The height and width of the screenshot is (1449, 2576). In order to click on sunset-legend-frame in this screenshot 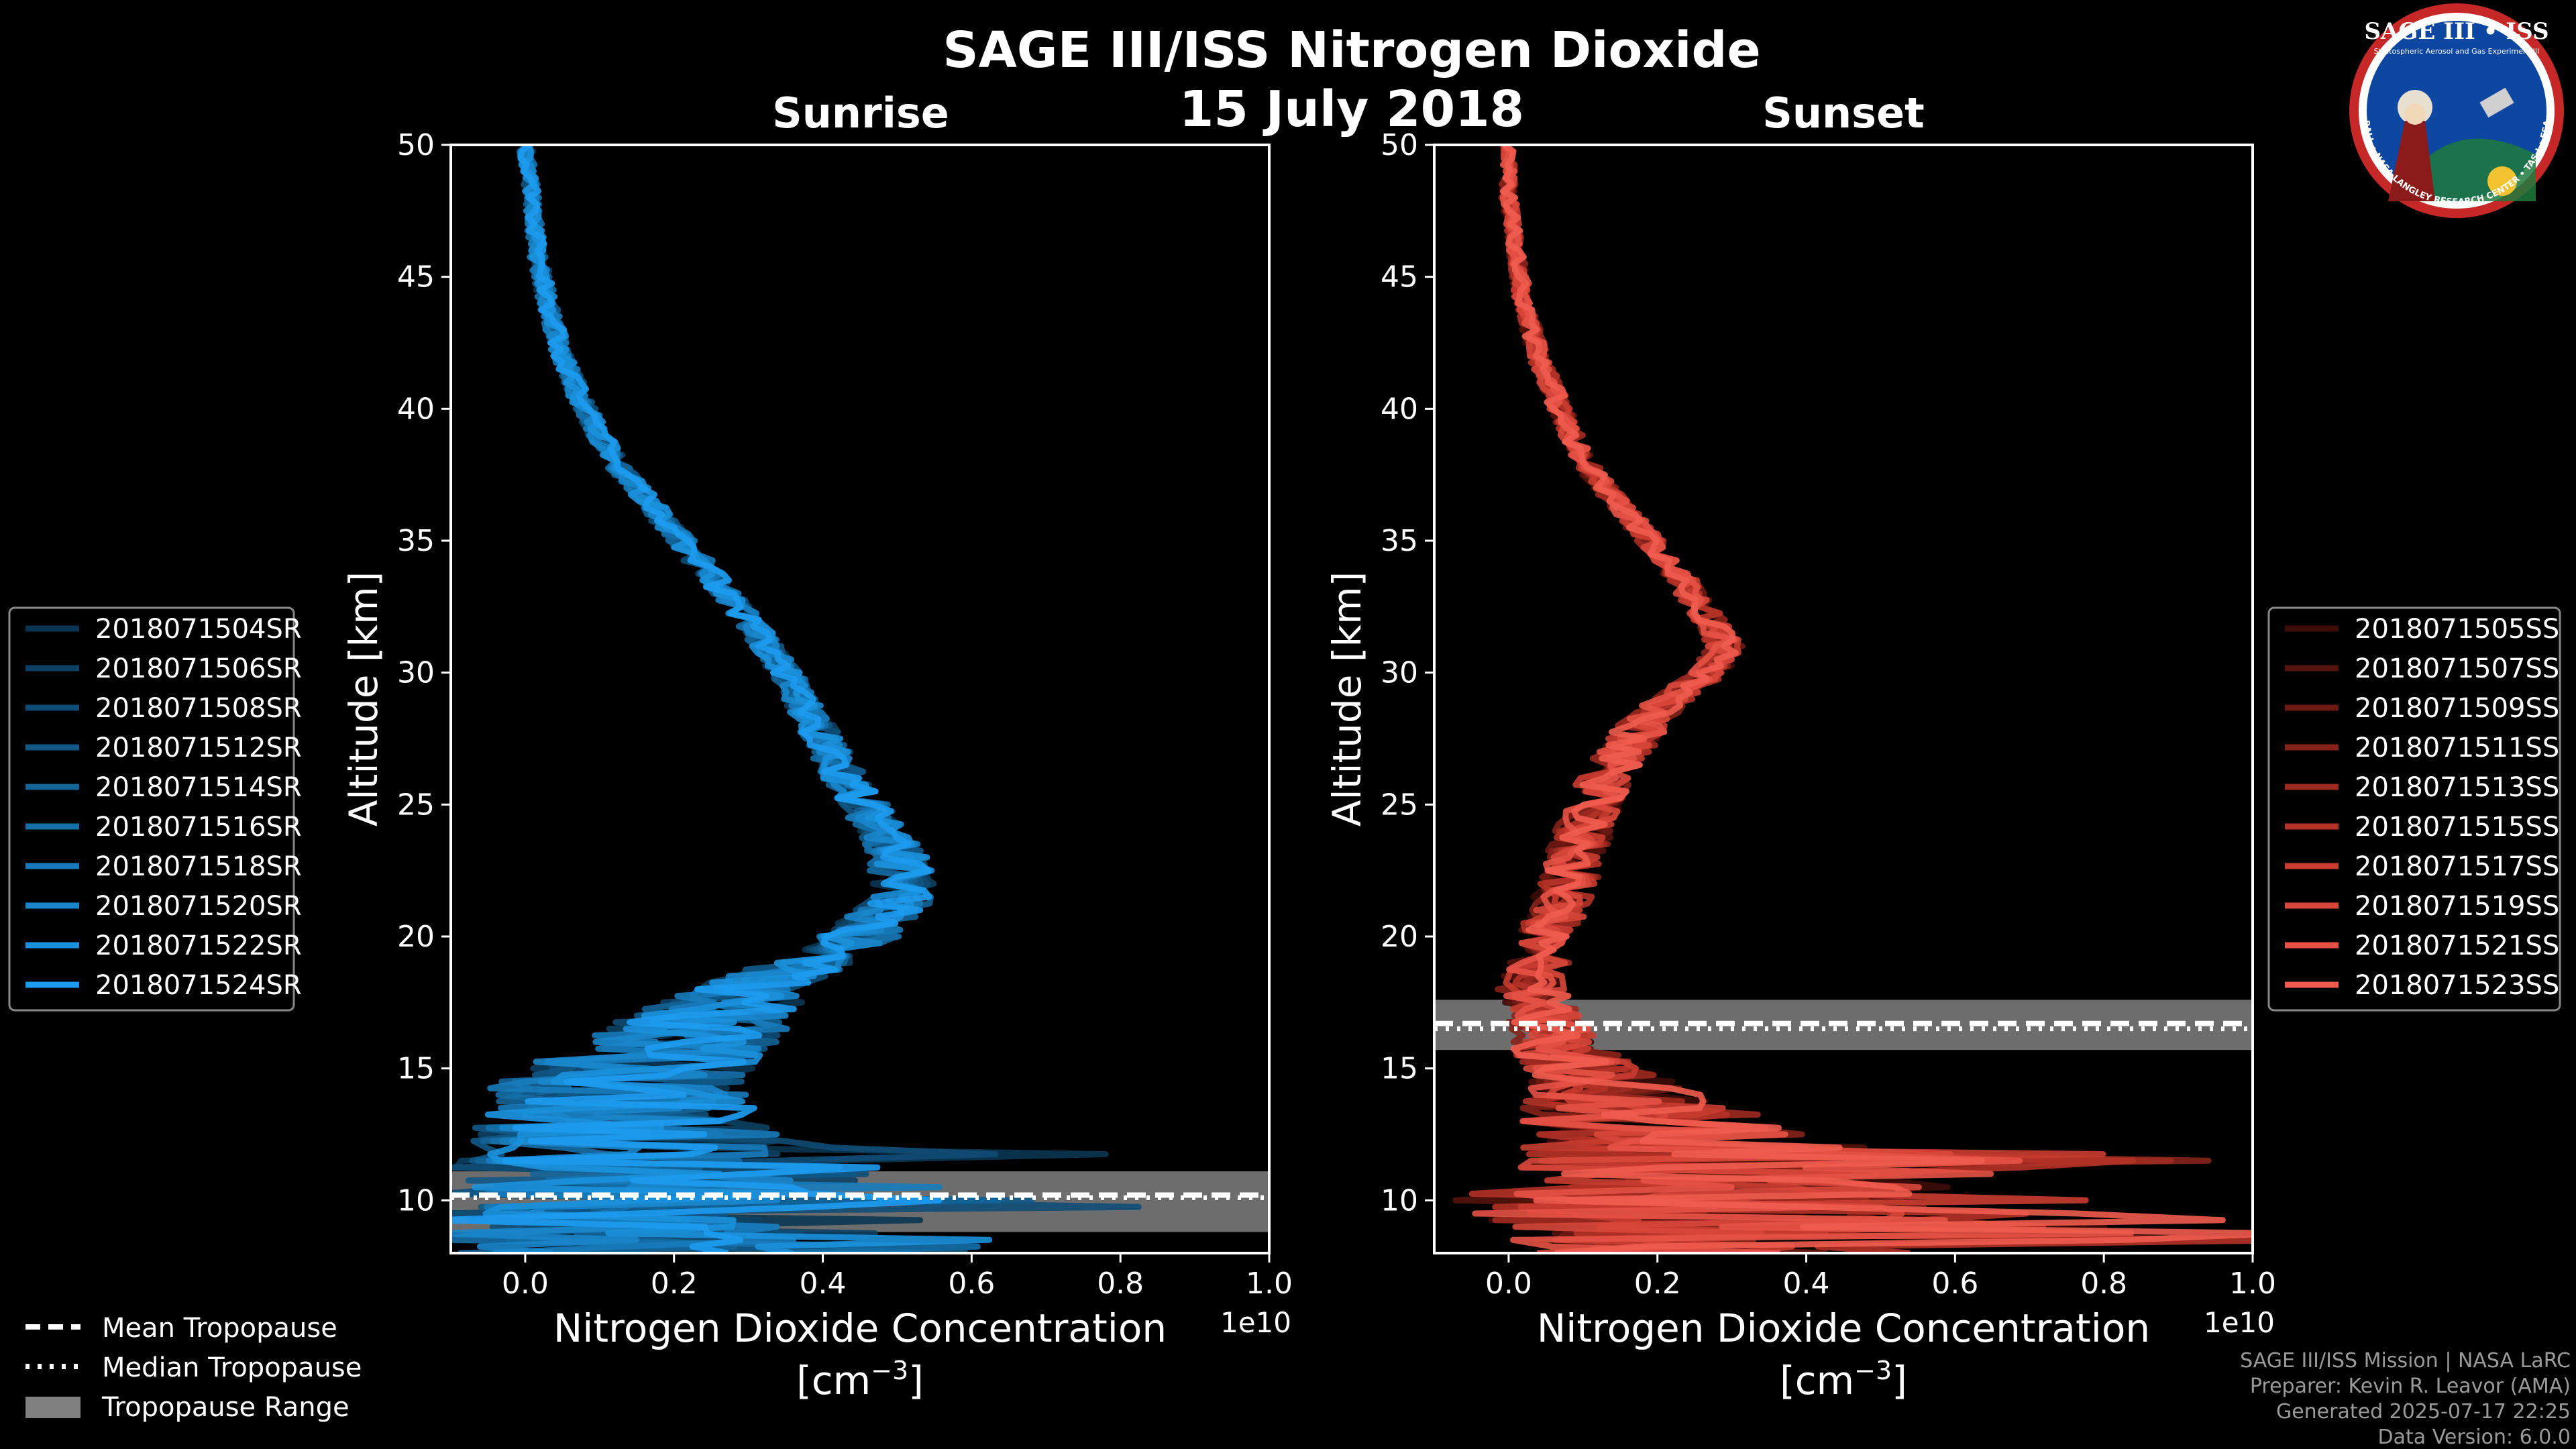, I will do `click(2414, 809)`.